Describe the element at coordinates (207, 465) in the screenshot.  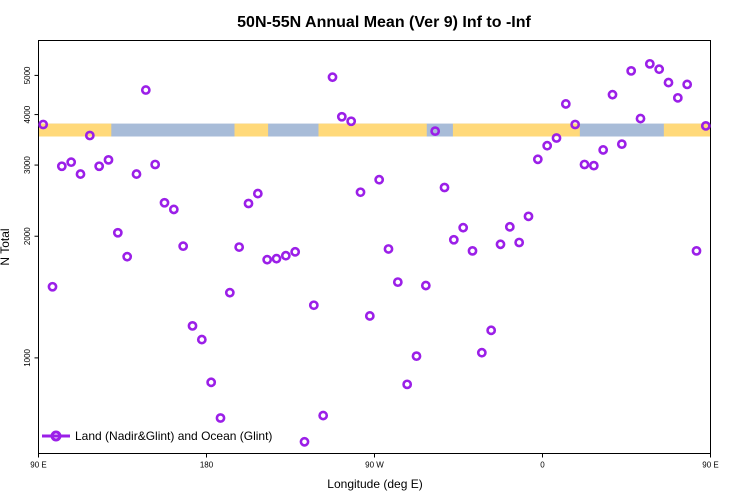
I see `x-tick-label: 180` at that location.